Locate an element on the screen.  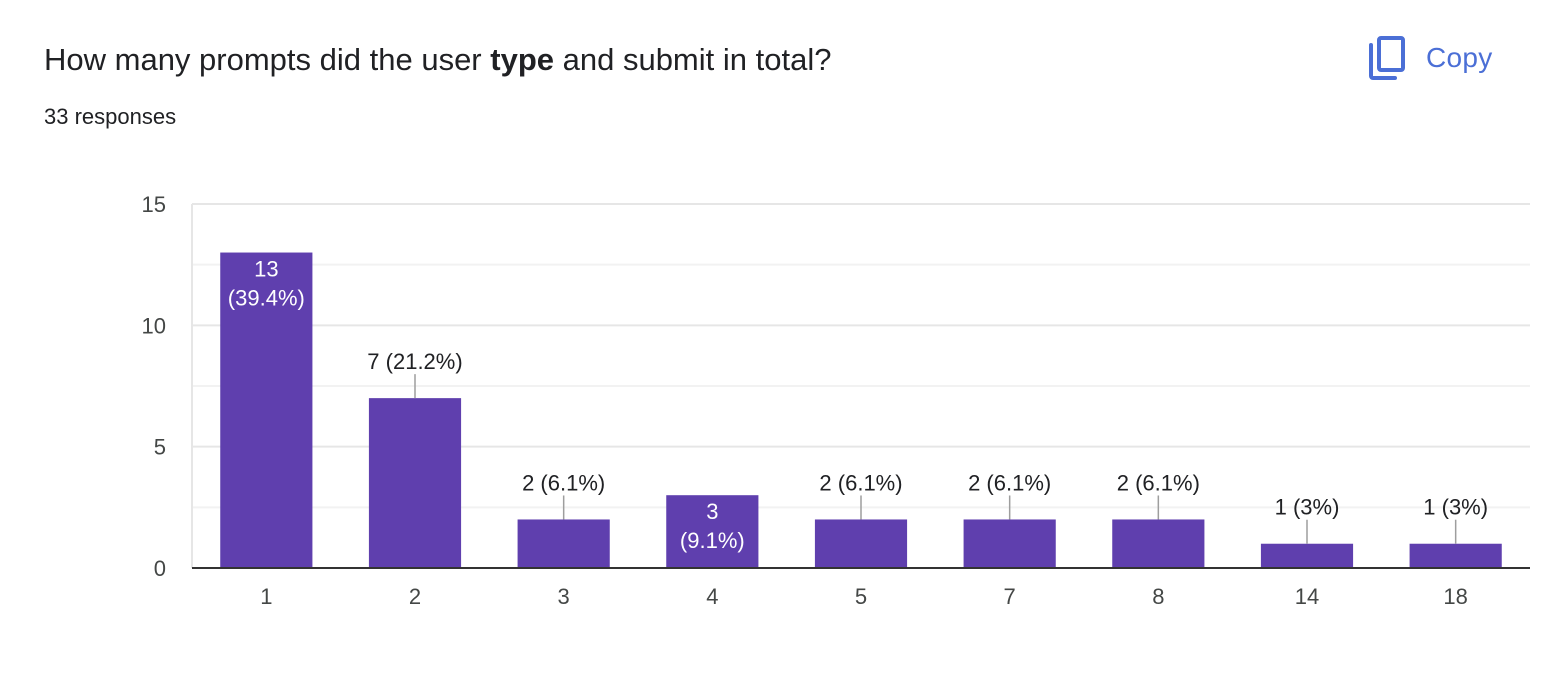
question-text-after: and submit in total? is located at coordinates (693, 59).